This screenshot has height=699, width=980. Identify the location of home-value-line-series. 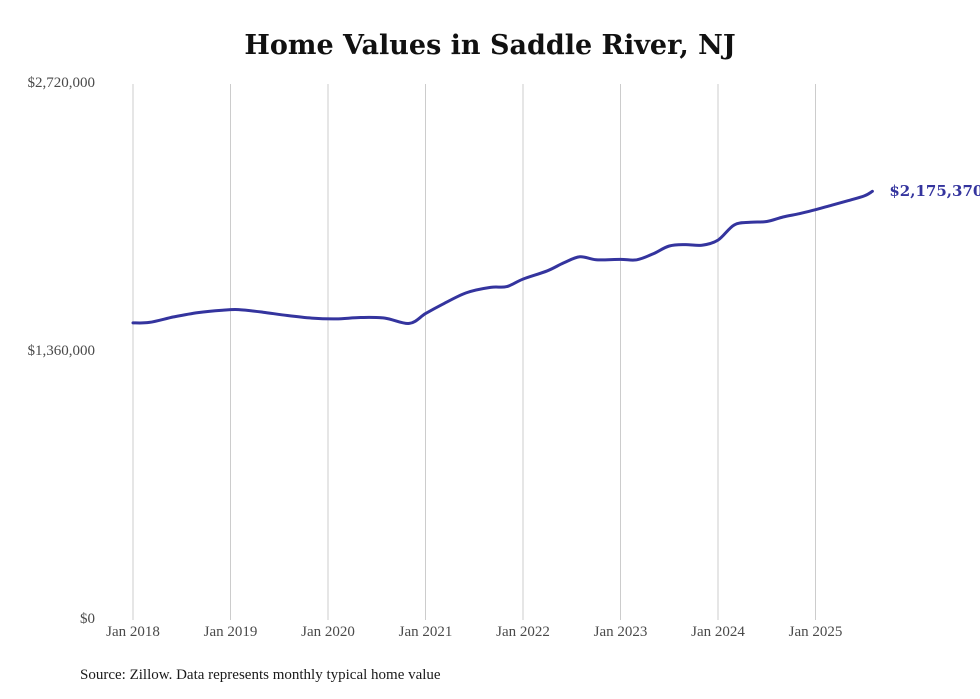
(502, 257).